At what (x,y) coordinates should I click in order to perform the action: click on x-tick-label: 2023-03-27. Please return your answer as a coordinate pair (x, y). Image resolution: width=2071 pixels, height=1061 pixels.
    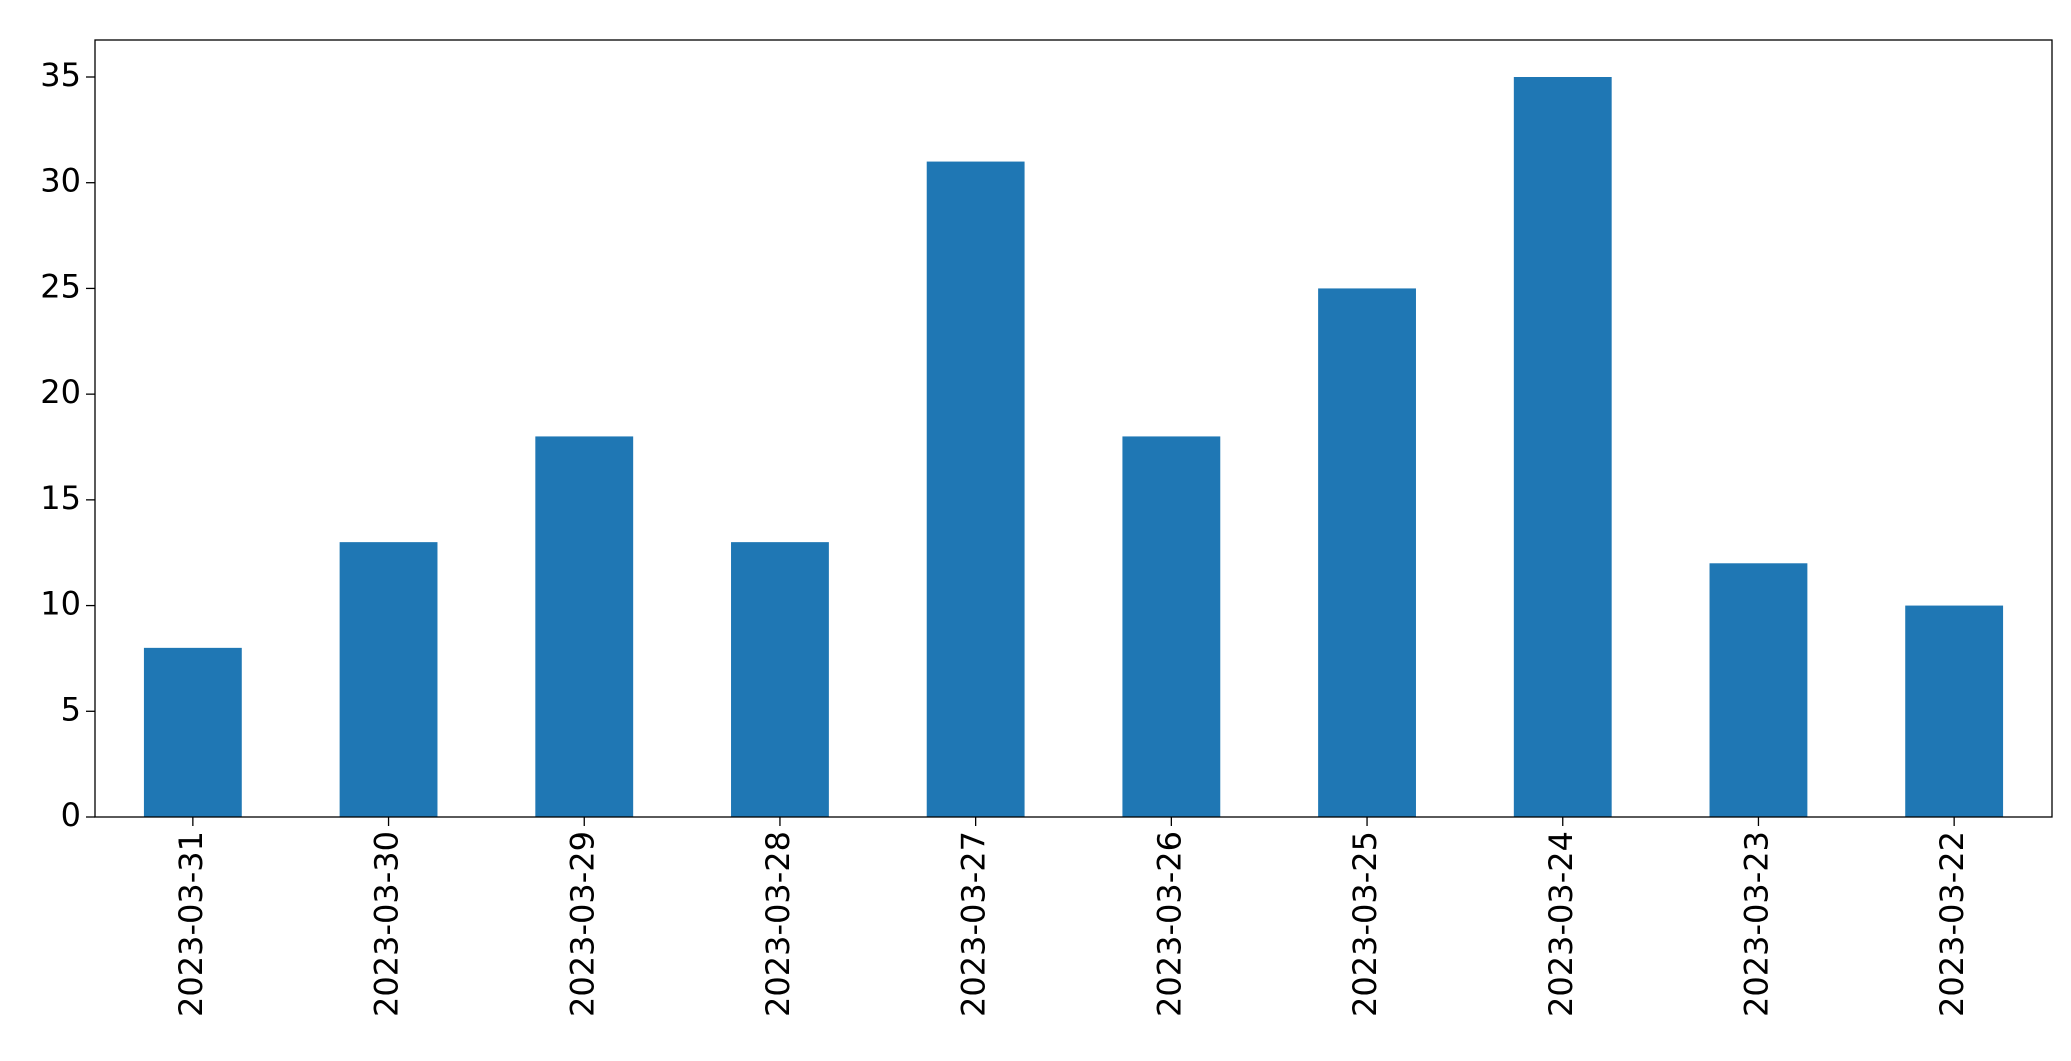
    Looking at the image, I should click on (974, 924).